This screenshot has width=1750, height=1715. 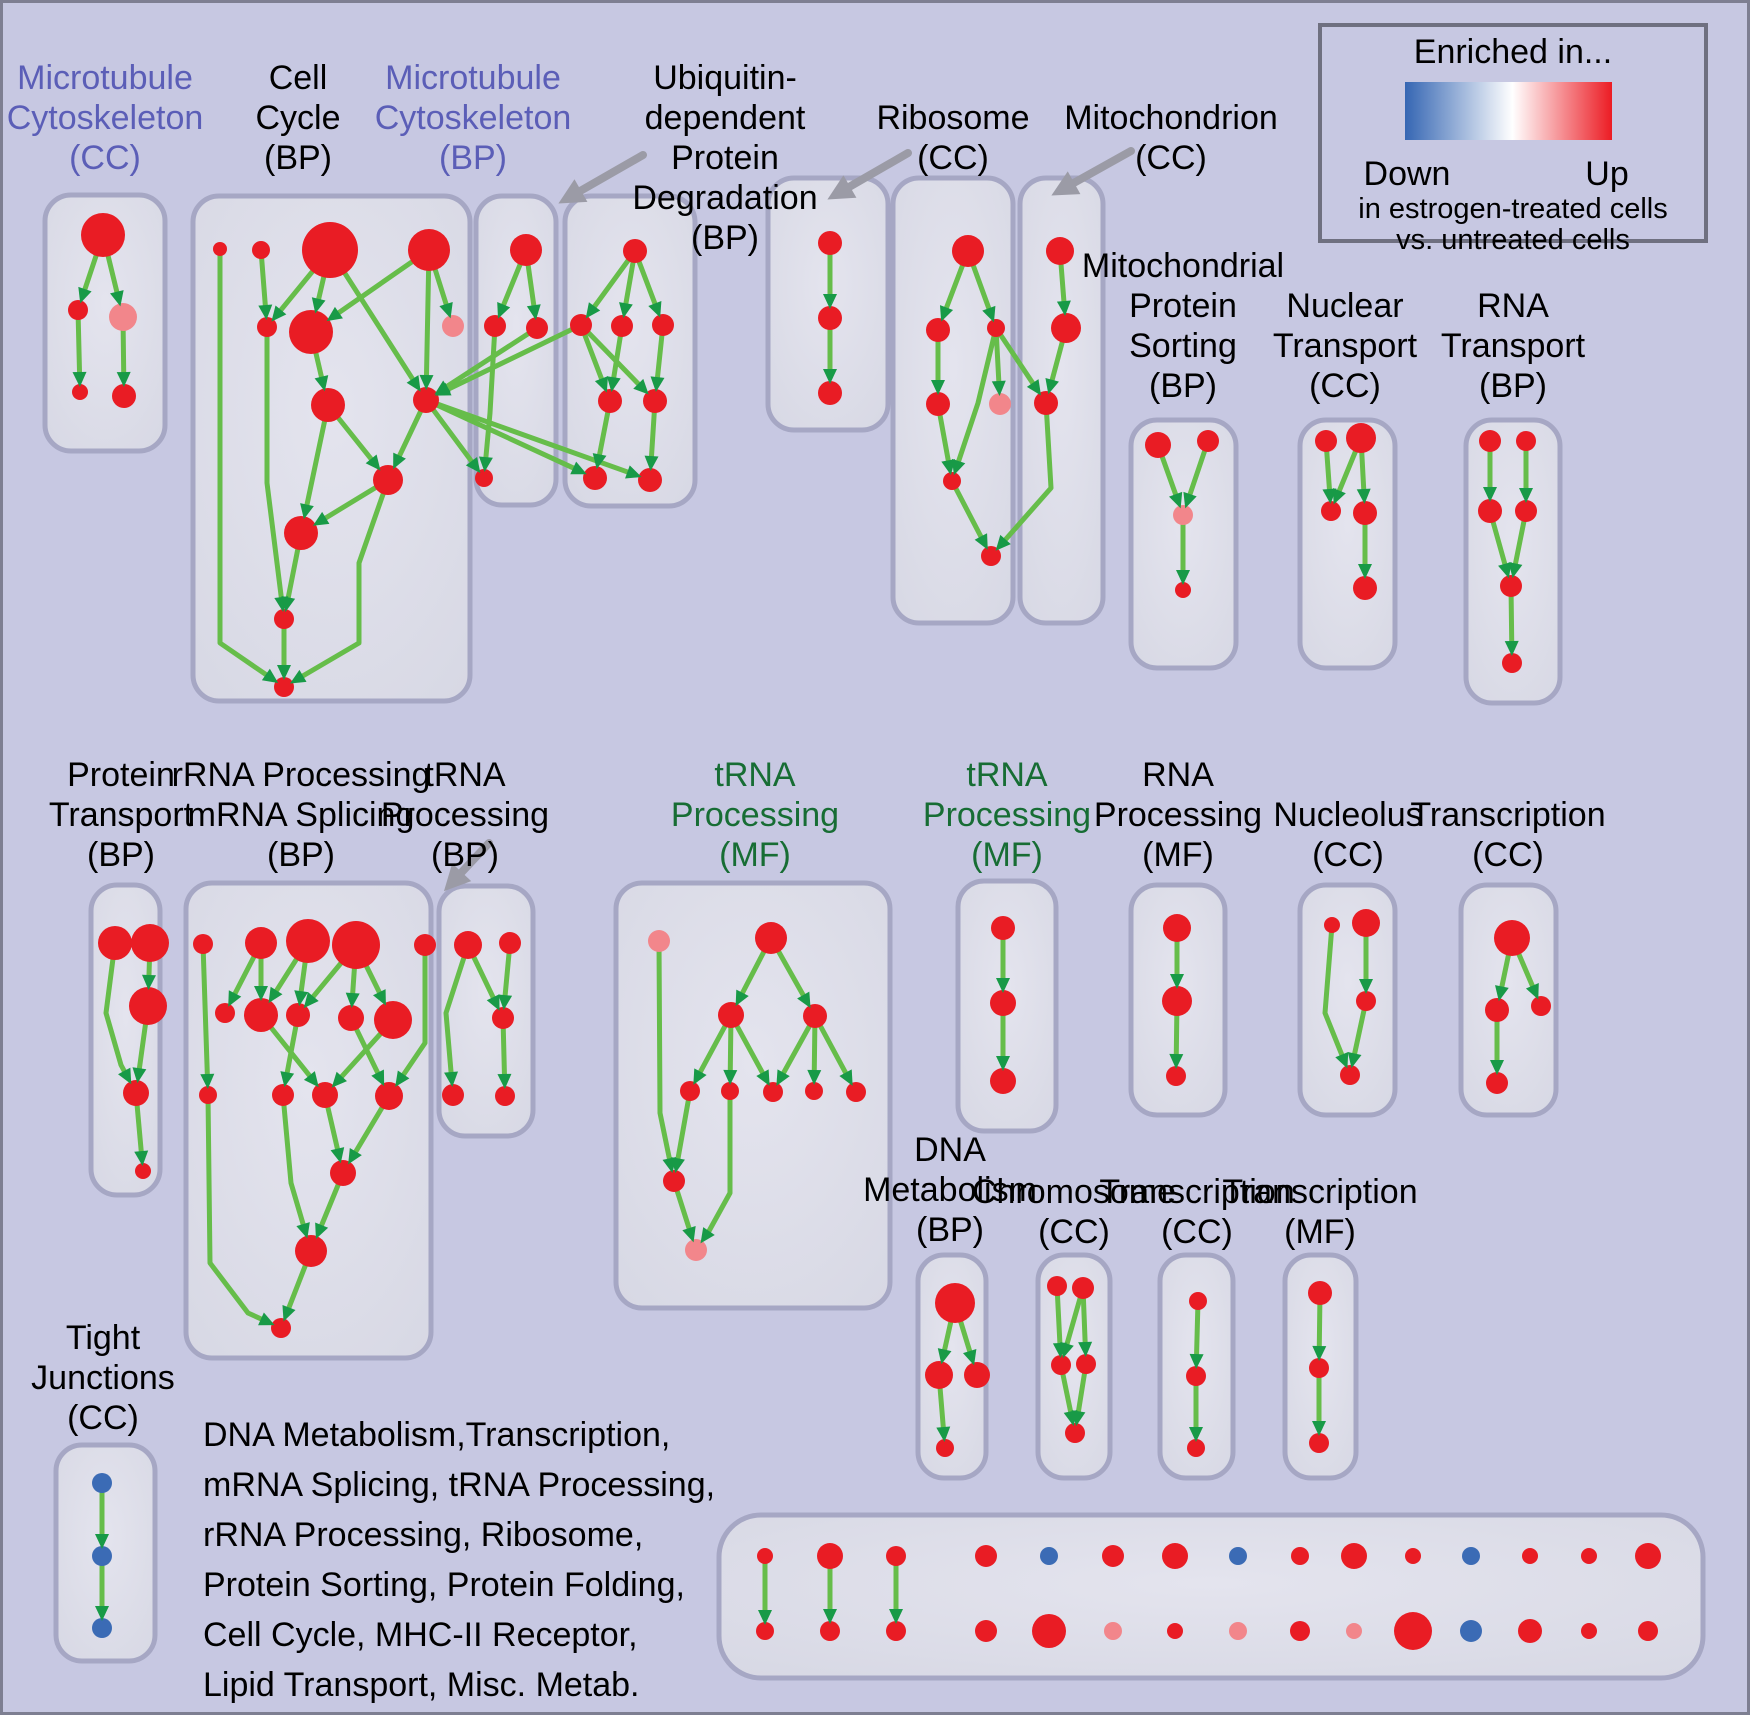 I want to click on edge-trnamf2.b-to-trnamf2.c-arrowhead, so click(x=1003, y=1063).